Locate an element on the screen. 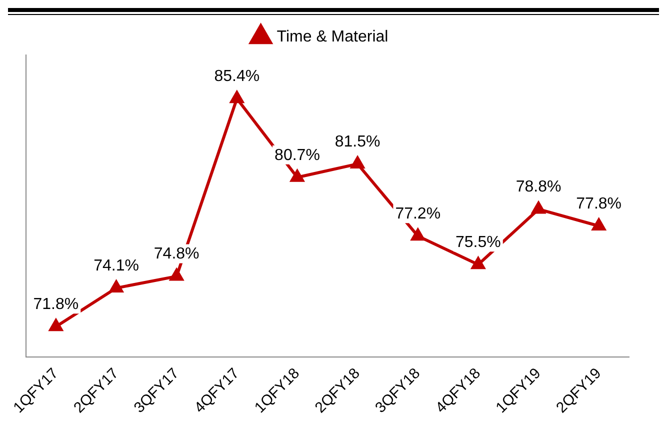 The width and height of the screenshot is (667, 434). data-label: 85.4% is located at coordinates (237, 76).